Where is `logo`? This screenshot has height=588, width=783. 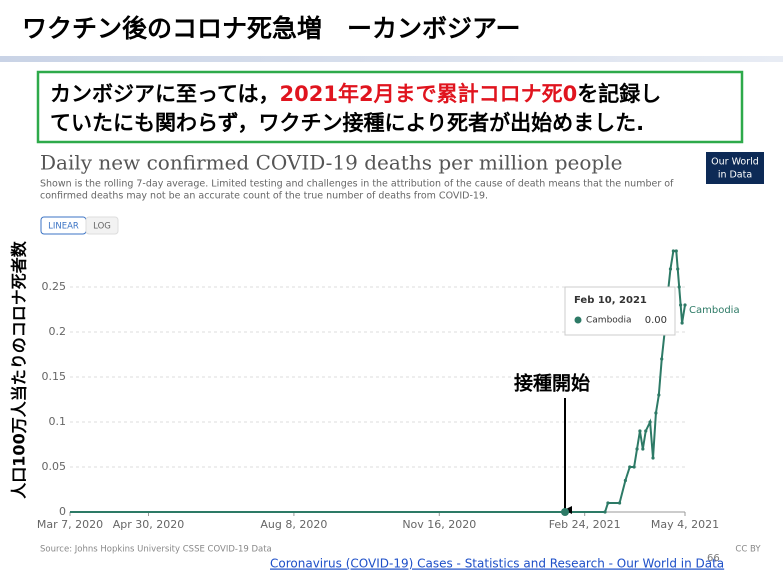
logo is located at coordinates (735, 168).